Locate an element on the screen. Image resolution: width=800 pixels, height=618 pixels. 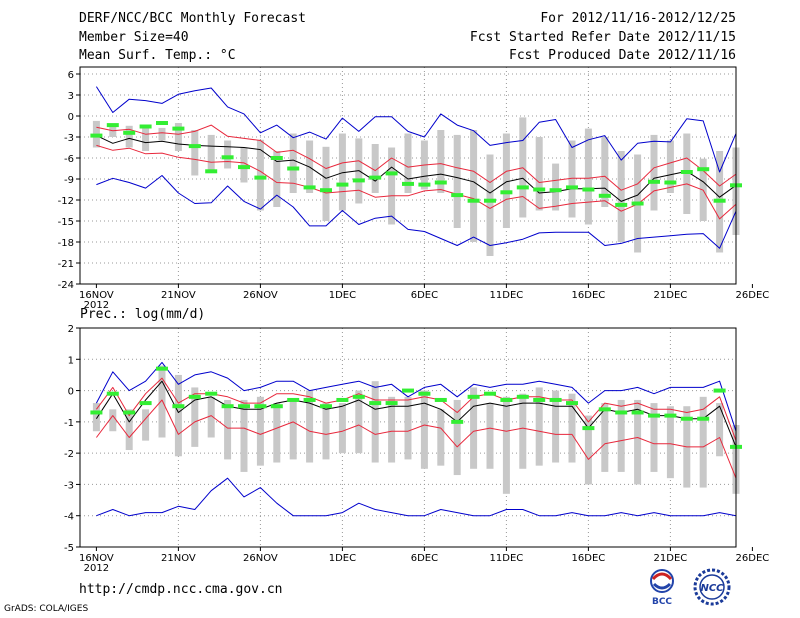
panel2-xtick-label-5: 11DEC is located at coordinates (507, 558).